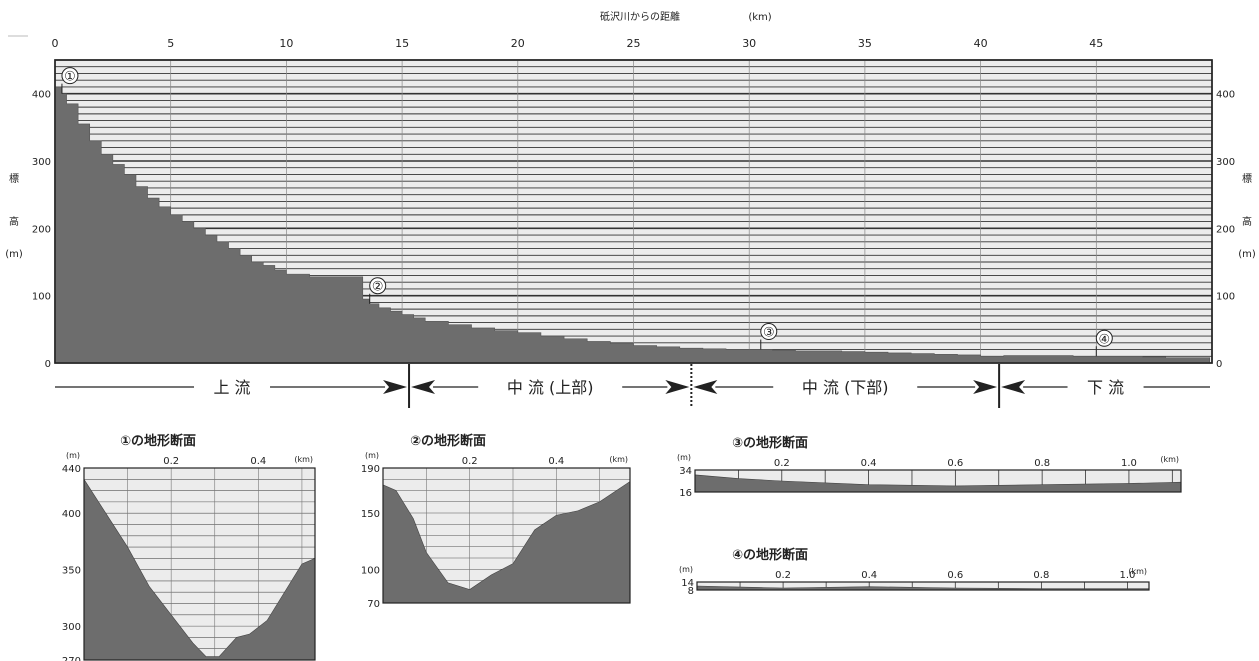  What do you see at coordinates (71, 514) in the screenshot?
I see `section-1-y-tick-label: 400` at bounding box center [71, 514].